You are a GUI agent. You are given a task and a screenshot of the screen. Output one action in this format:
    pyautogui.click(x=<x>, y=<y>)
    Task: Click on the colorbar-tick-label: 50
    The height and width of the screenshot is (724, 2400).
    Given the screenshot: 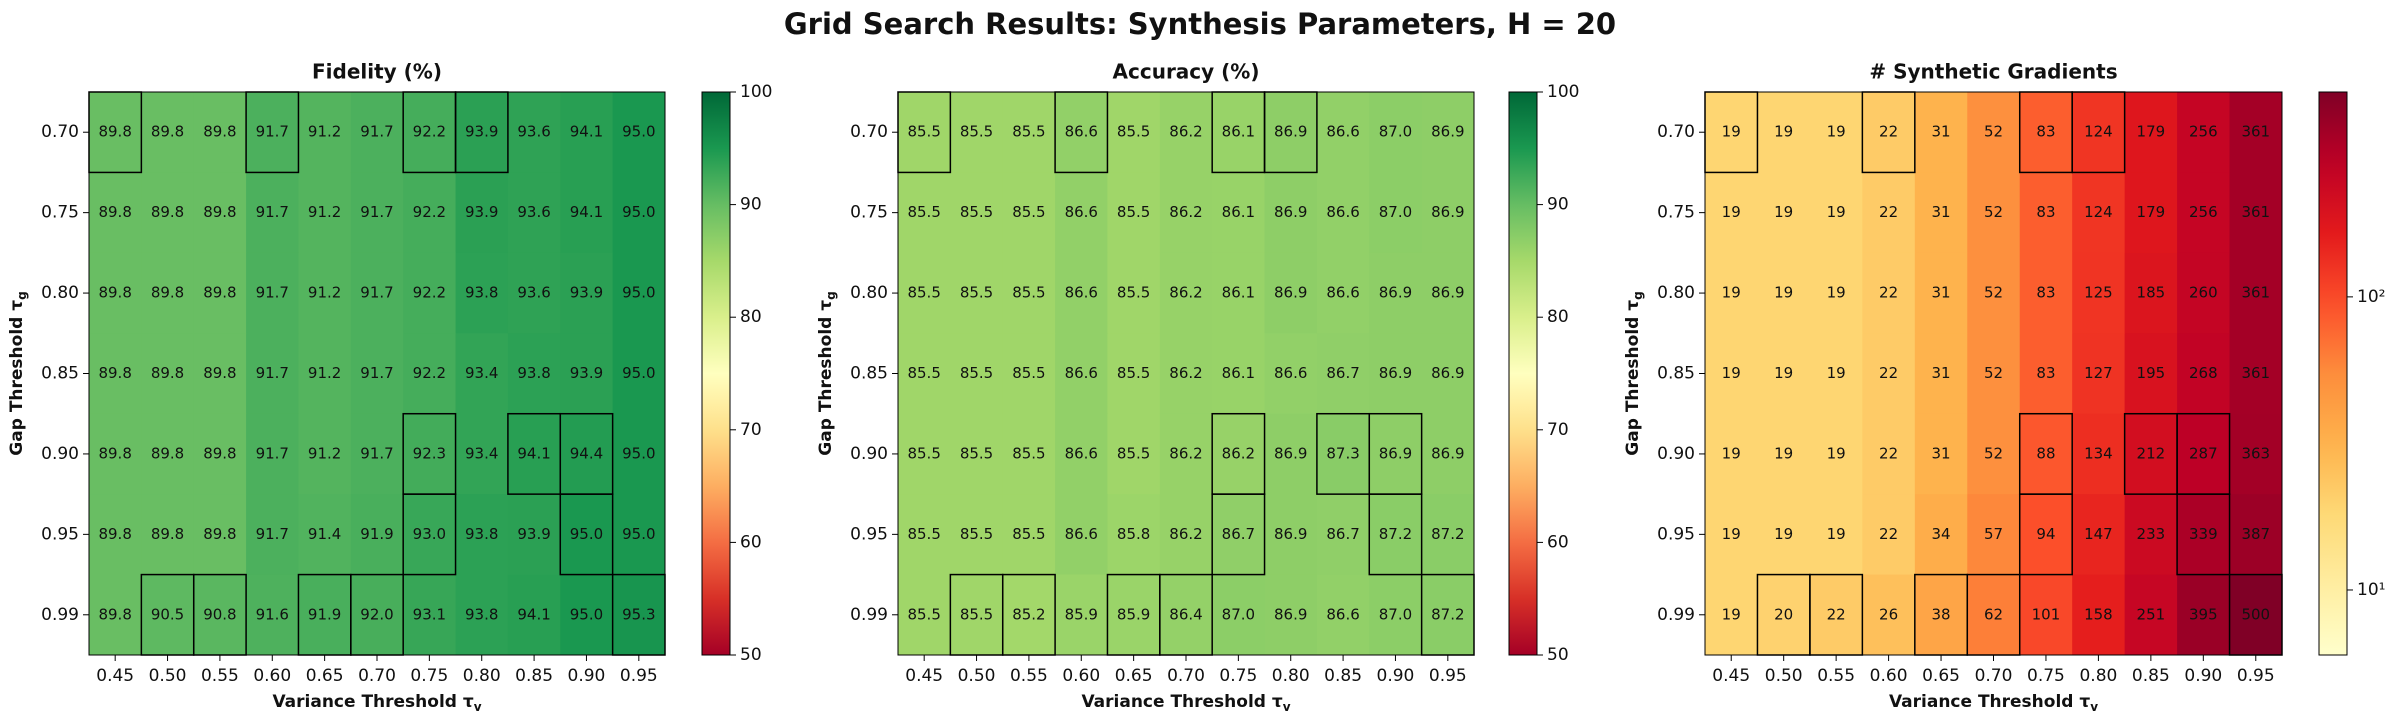 What is the action you would take?
    pyautogui.click(x=1558, y=655)
    